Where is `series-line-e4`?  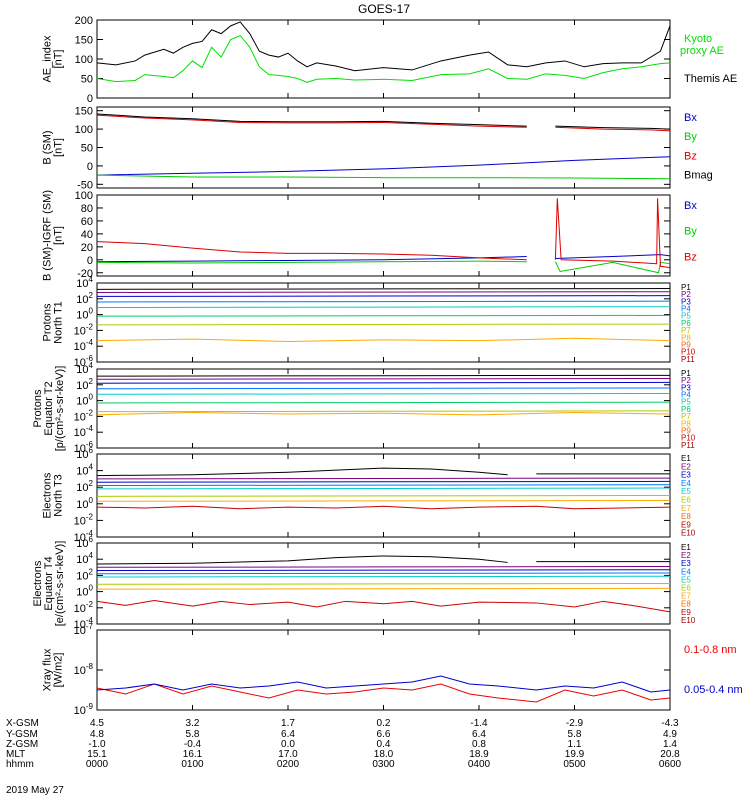
series-line-e4 is located at coordinates (383, 573).